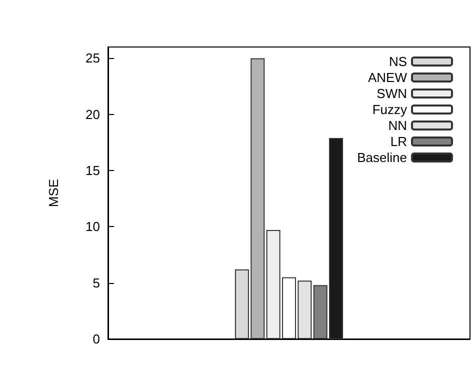 The image size is (474, 367). What do you see at coordinates (93, 170) in the screenshot?
I see `y-tick-label: 15` at bounding box center [93, 170].